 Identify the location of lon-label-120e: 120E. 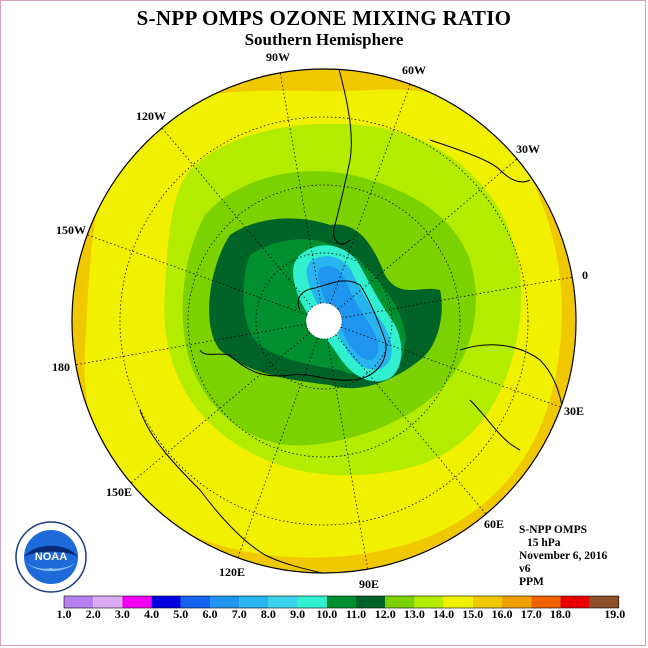
(232, 572).